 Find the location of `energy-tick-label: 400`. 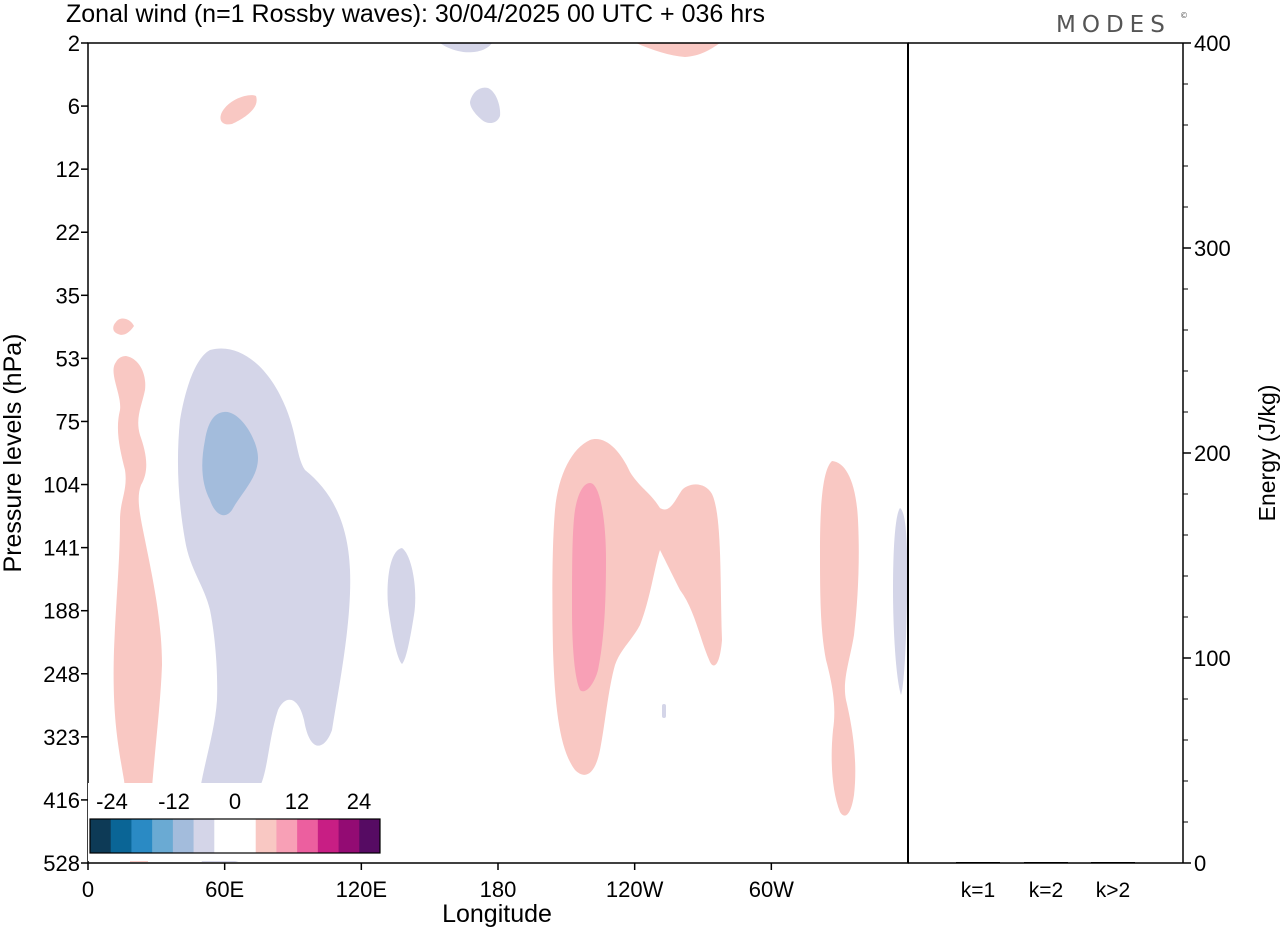

energy-tick-label: 400 is located at coordinates (1212, 43).